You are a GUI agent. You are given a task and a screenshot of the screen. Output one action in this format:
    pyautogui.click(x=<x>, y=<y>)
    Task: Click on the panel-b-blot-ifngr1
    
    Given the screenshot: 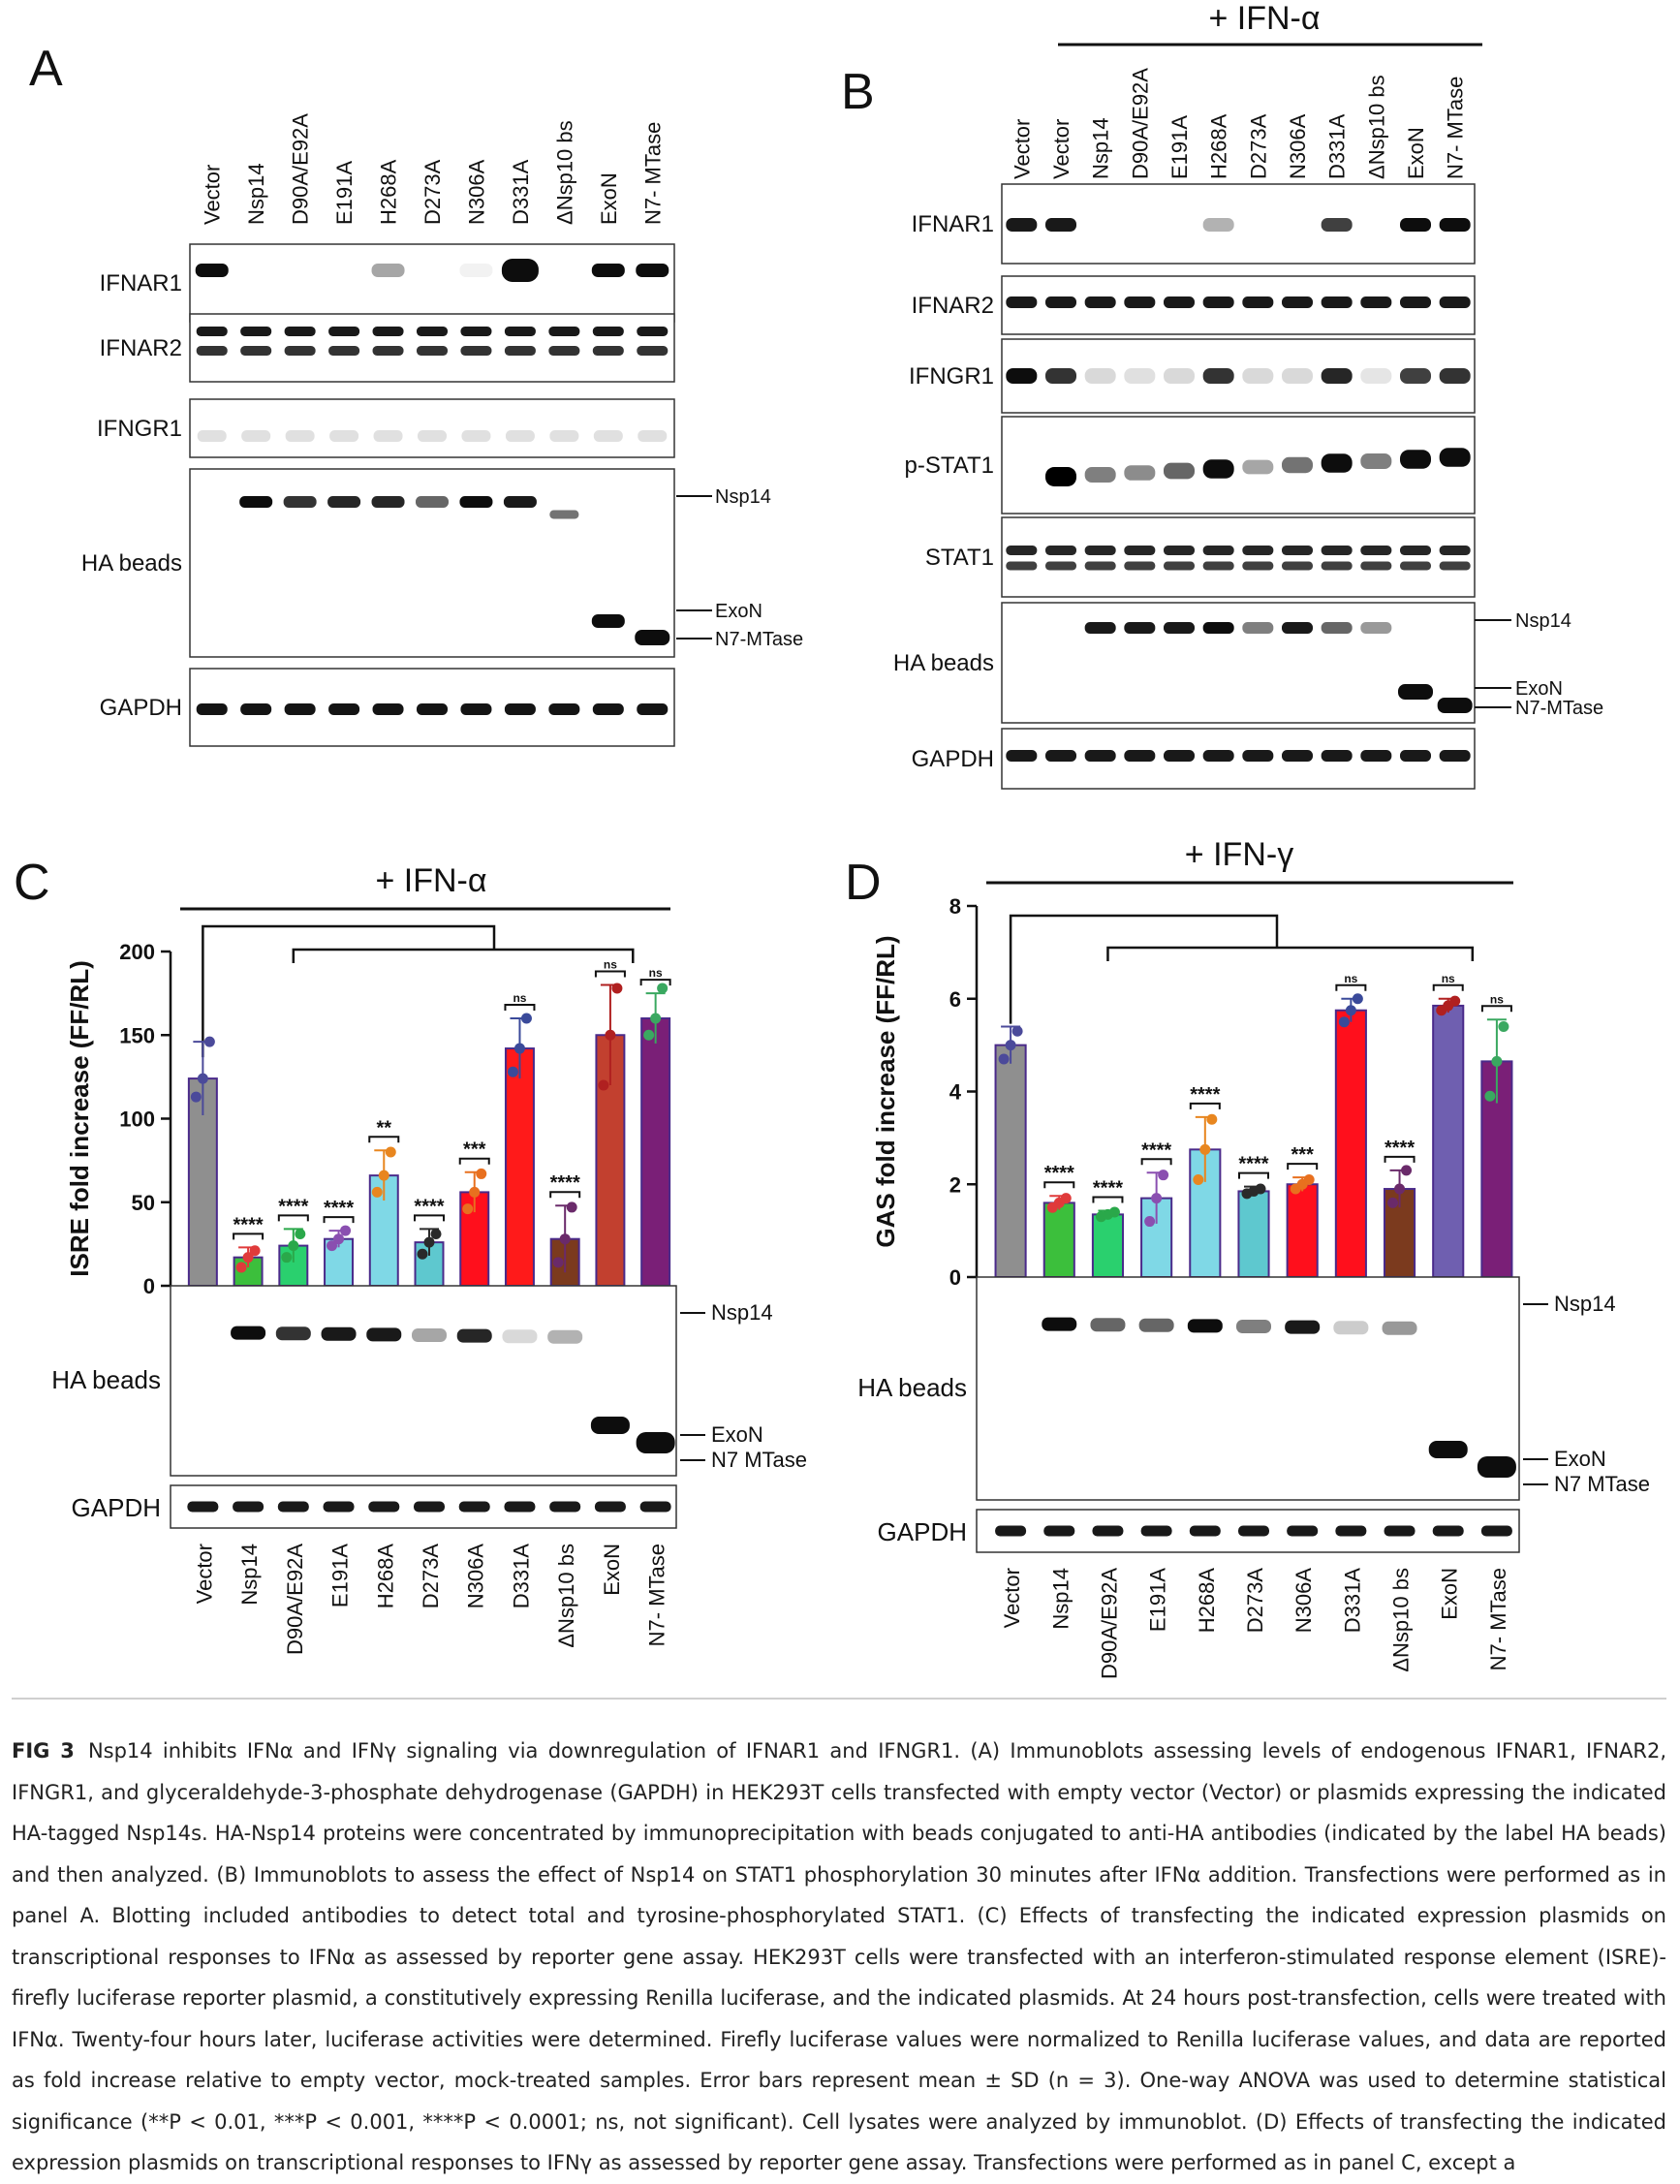 What is the action you would take?
    pyautogui.click(x=1238, y=376)
    